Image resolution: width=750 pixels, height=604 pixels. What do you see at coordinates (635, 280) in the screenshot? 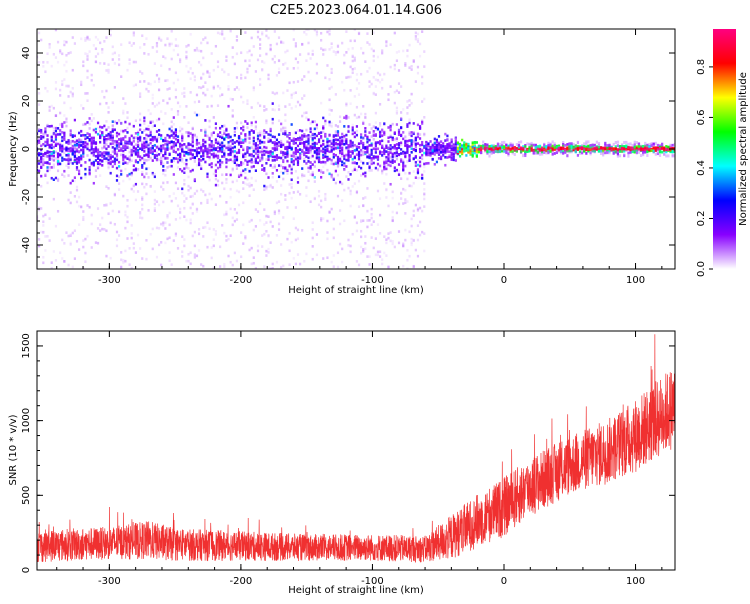
I see `spectrogram-x-tick-label: 100` at bounding box center [635, 280].